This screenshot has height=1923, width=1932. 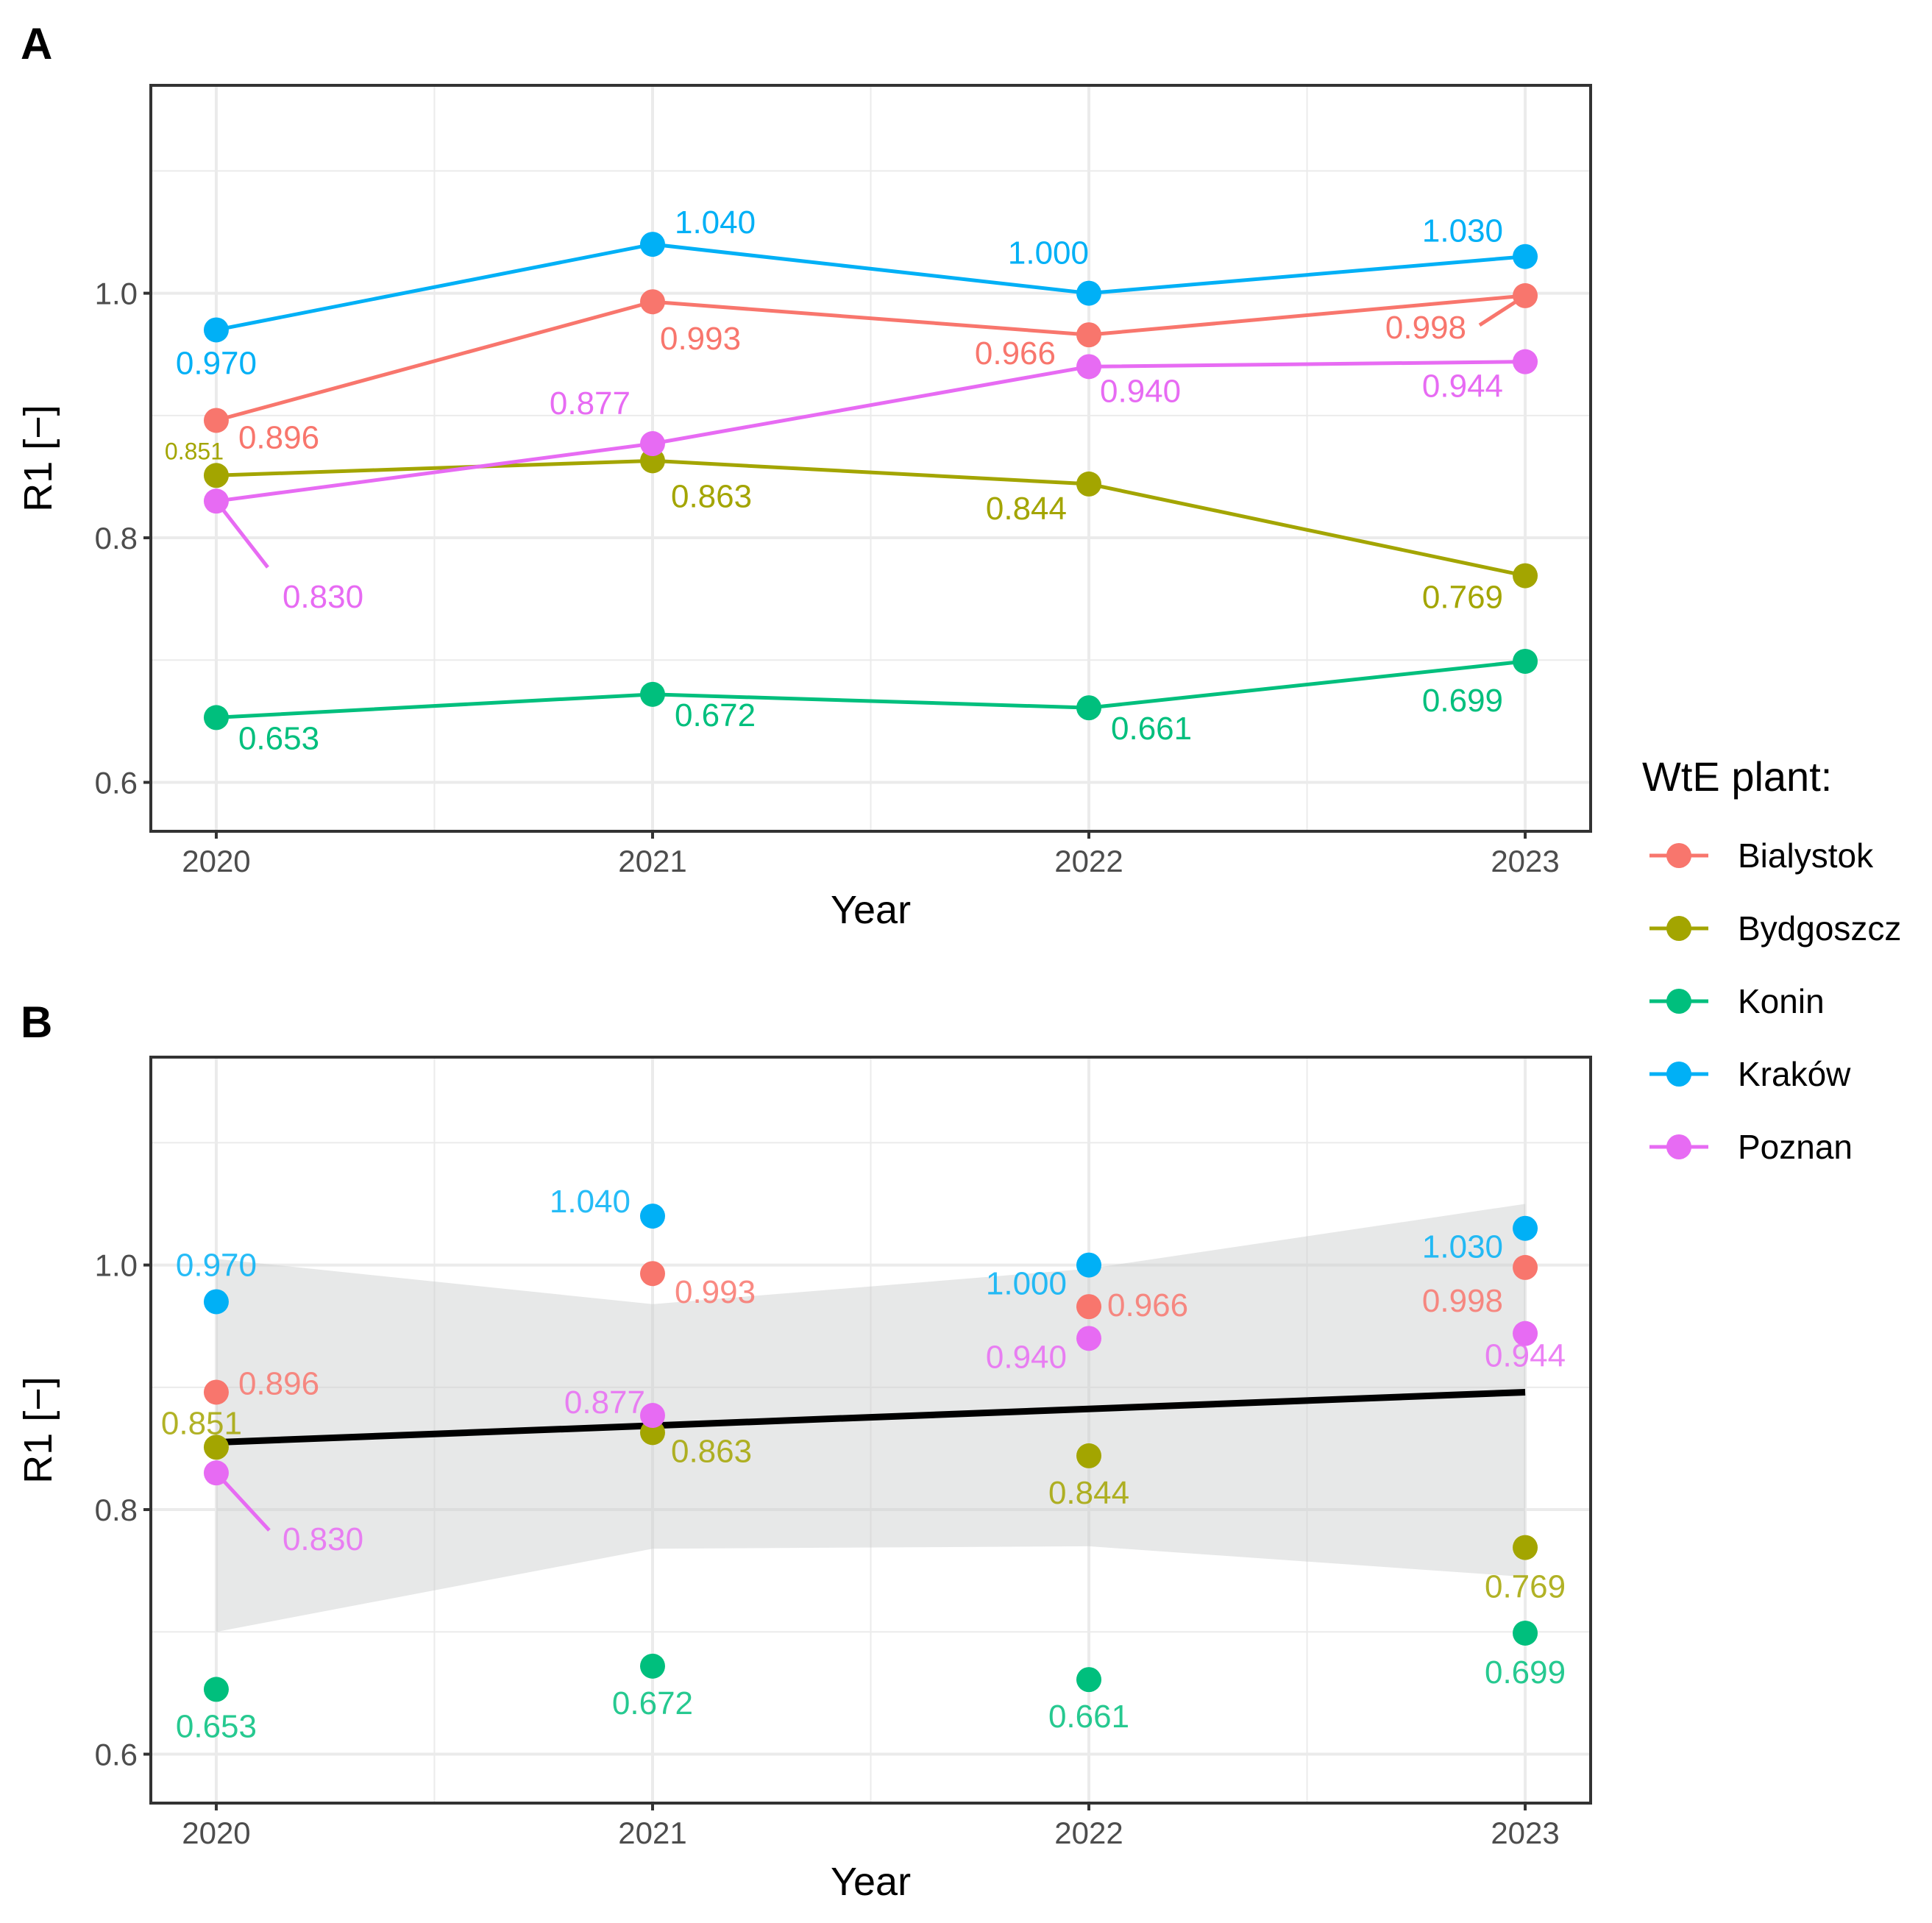 What do you see at coordinates (1026, 509) in the screenshot?
I see `data-label: 0.844` at bounding box center [1026, 509].